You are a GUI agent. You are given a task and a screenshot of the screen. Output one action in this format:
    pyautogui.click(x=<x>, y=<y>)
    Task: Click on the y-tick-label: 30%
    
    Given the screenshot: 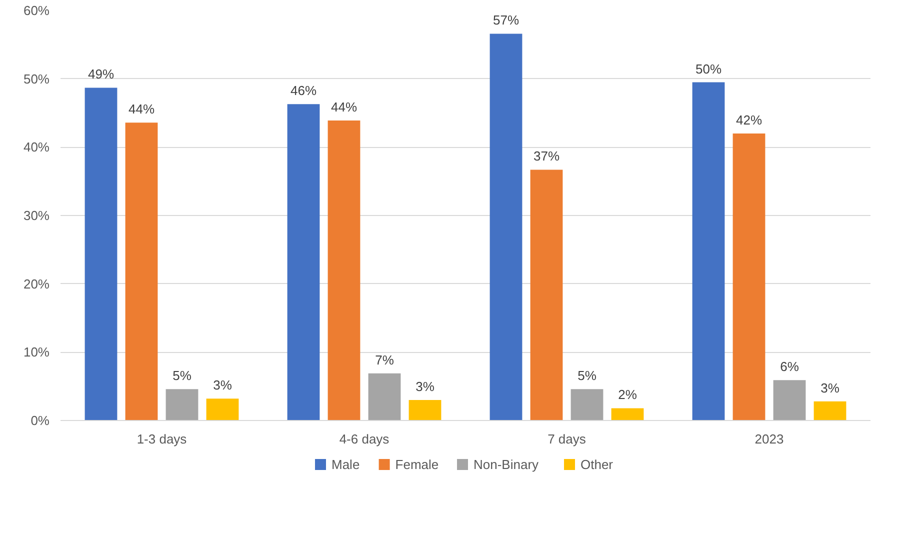 What is the action you would take?
    pyautogui.click(x=36, y=215)
    